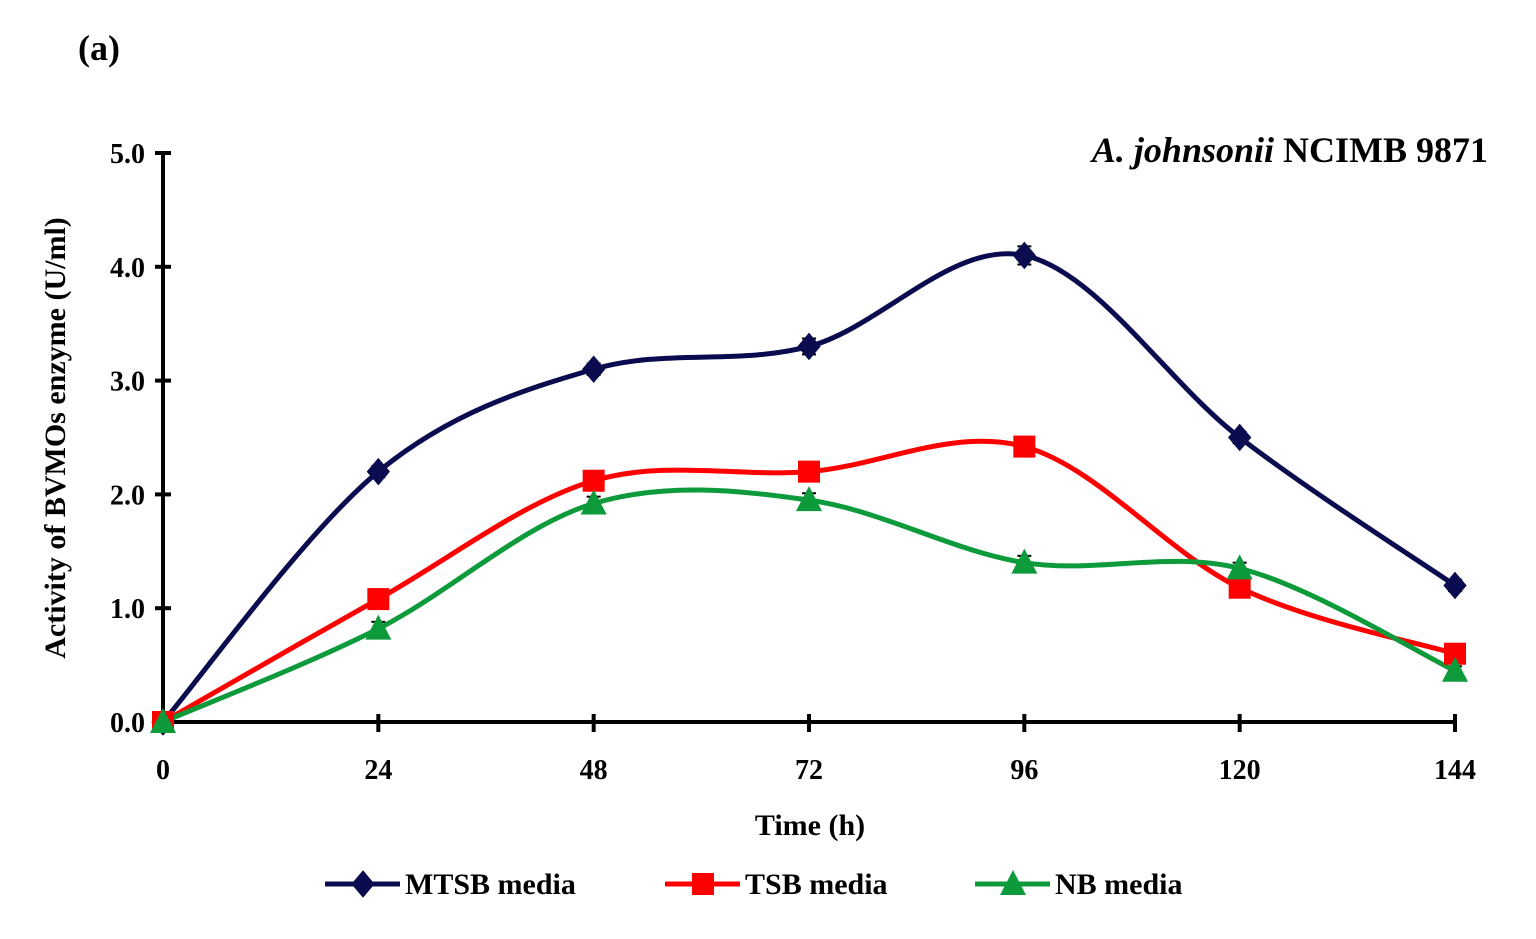 The height and width of the screenshot is (939, 1536). What do you see at coordinates (1240, 770) in the screenshot?
I see `x-tick-label: 120` at bounding box center [1240, 770].